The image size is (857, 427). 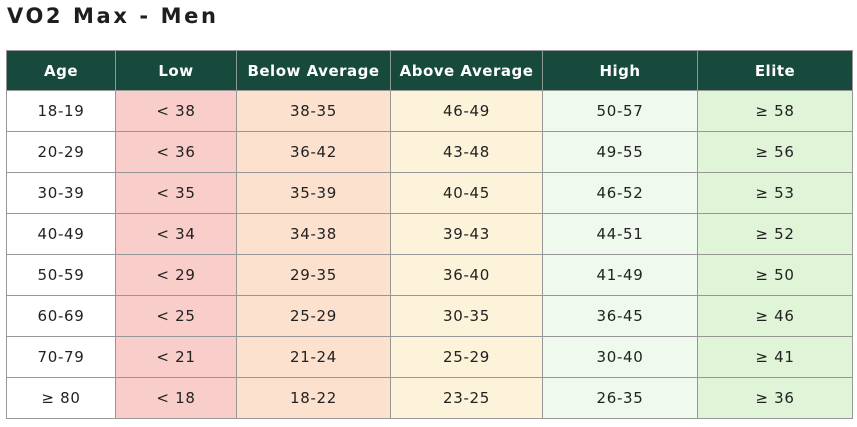 I want to click on column-header-high: High, so click(x=620, y=70).